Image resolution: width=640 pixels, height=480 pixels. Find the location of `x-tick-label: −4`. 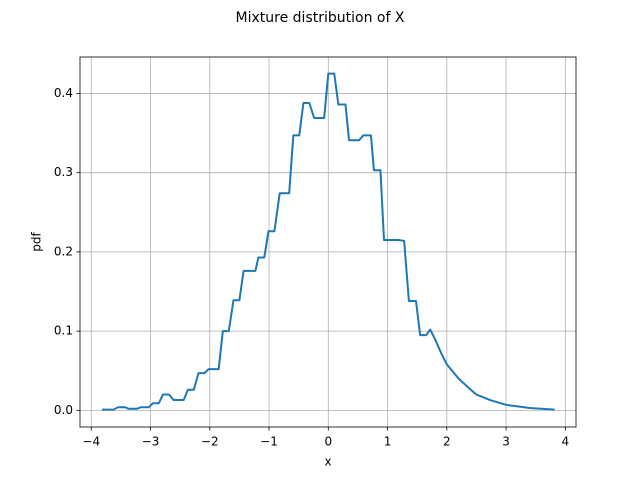

x-tick-label: −4 is located at coordinates (91, 442).